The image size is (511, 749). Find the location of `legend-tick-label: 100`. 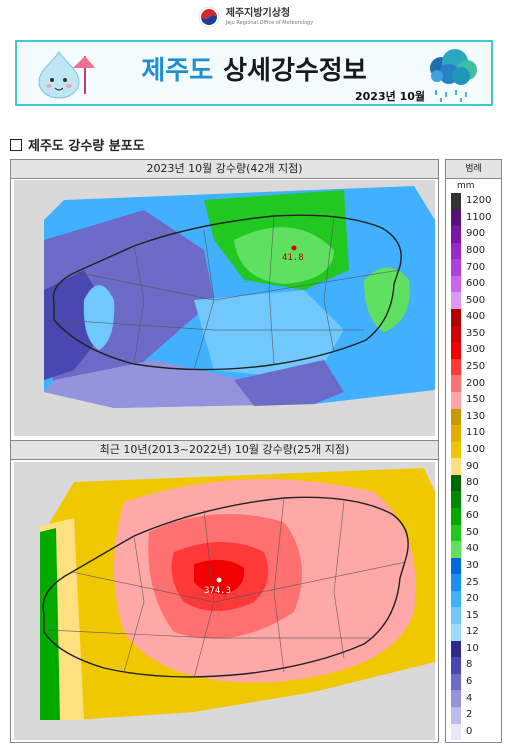

legend-tick-label: 100 is located at coordinates (476, 449).